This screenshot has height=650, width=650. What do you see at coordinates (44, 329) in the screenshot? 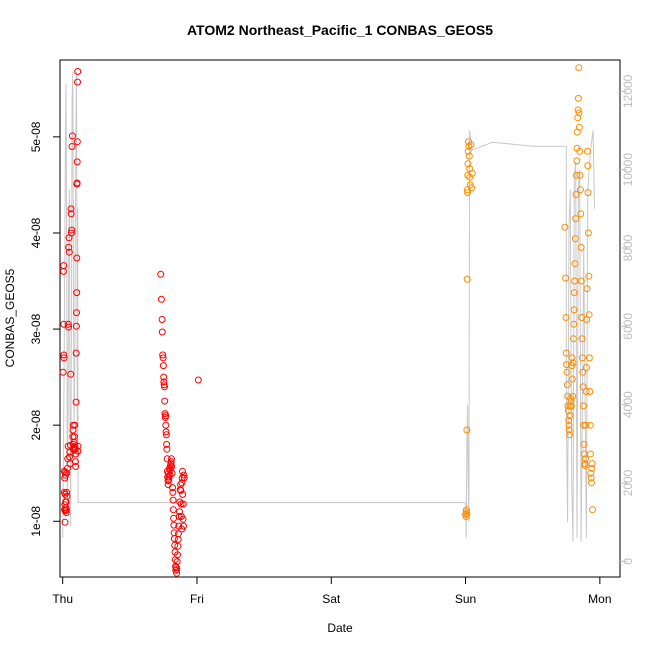
I see `y-axis-left: 1e-08 2e-08 3e-08 4e-08 5e-08` at bounding box center [44, 329].